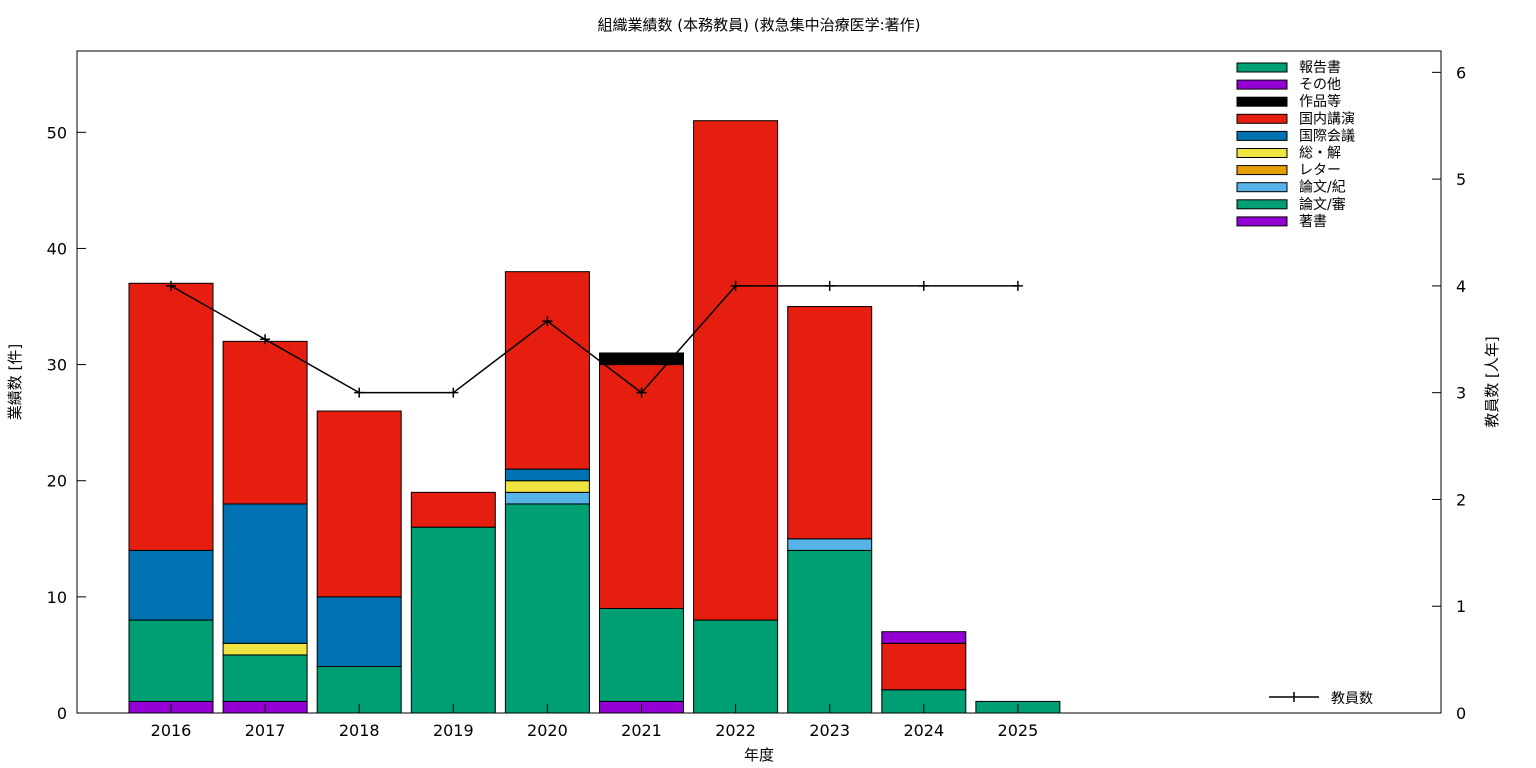  I want to click on x-tick-label: 2023, so click(829, 730).